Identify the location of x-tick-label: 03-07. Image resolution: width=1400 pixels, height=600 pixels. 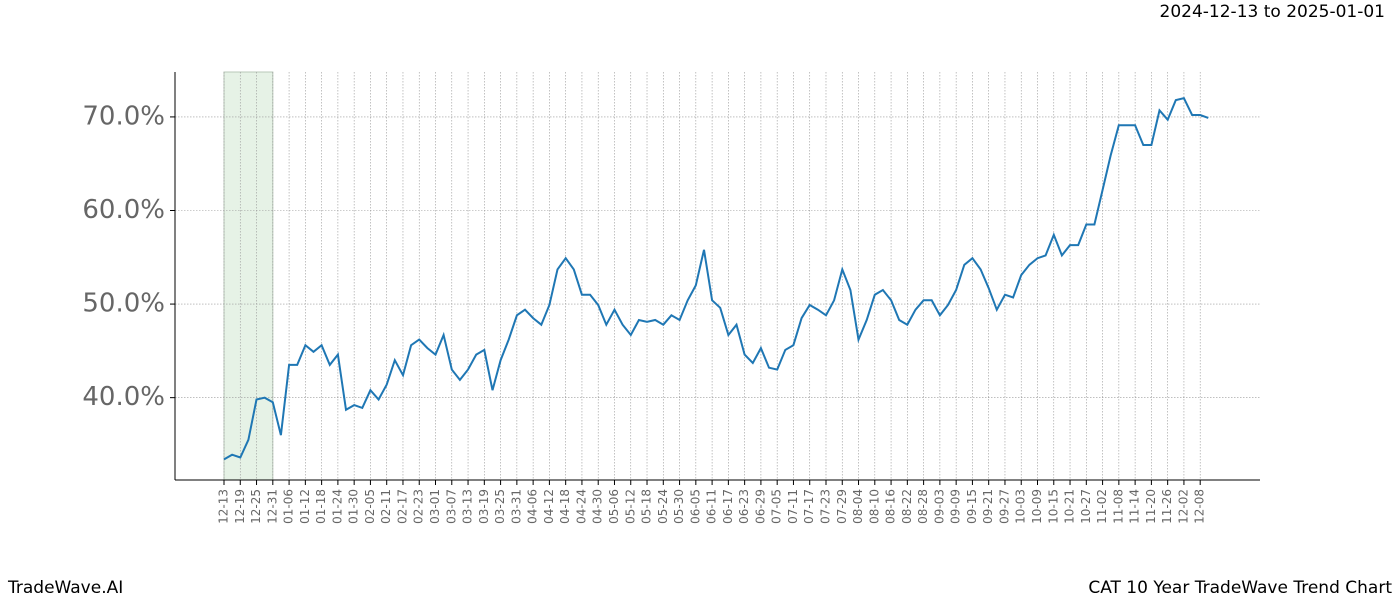
(451, 506).